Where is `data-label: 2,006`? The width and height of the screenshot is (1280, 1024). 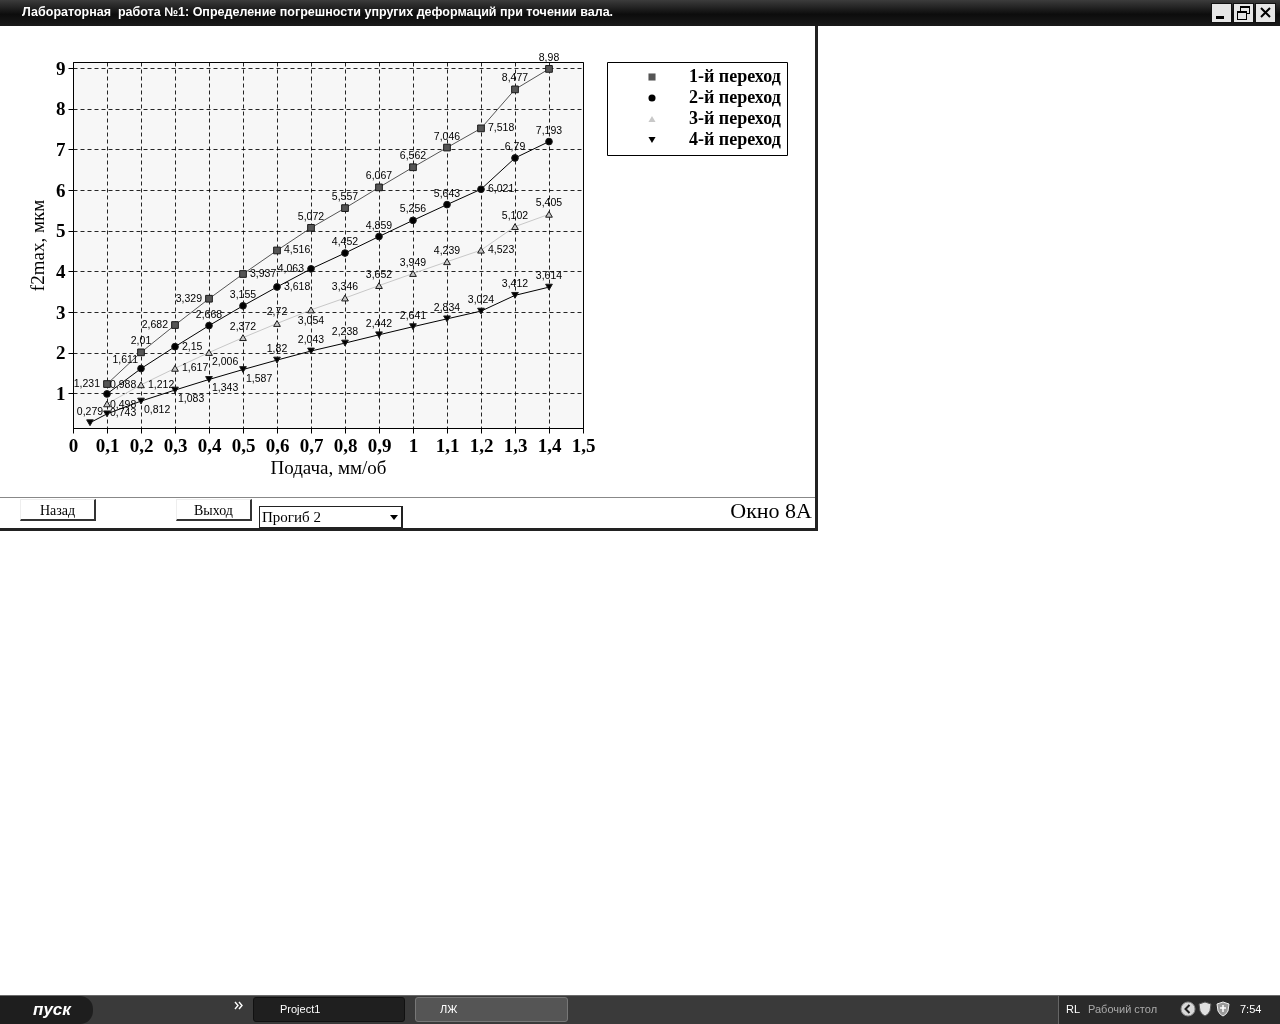 data-label: 2,006 is located at coordinates (225, 360).